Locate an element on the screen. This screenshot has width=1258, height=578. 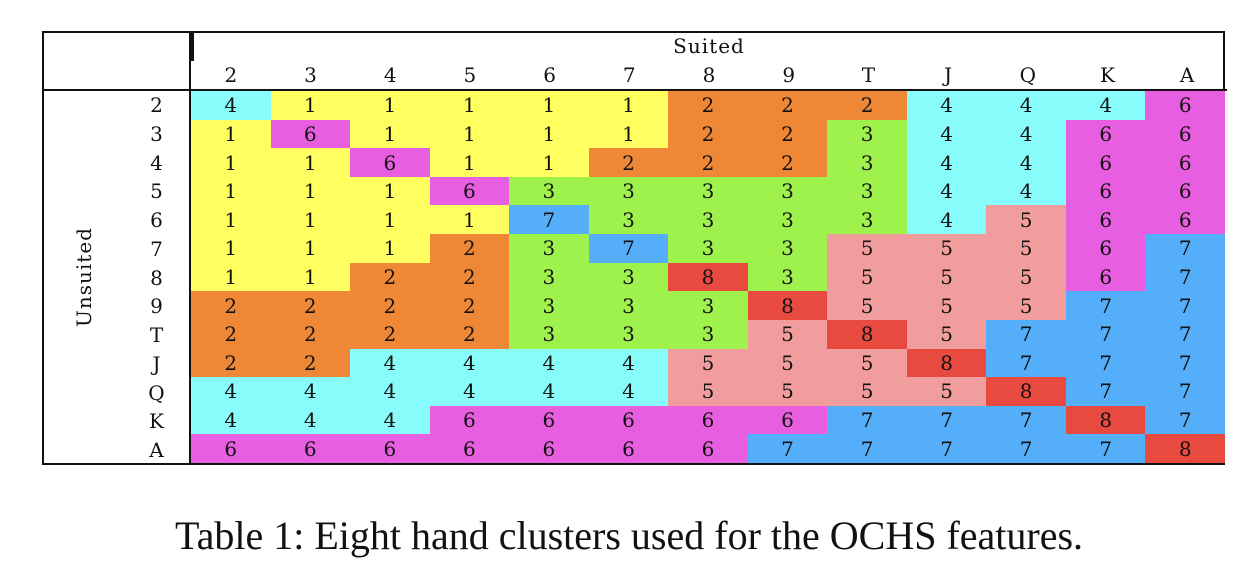
column-header: K is located at coordinates (1107, 75).